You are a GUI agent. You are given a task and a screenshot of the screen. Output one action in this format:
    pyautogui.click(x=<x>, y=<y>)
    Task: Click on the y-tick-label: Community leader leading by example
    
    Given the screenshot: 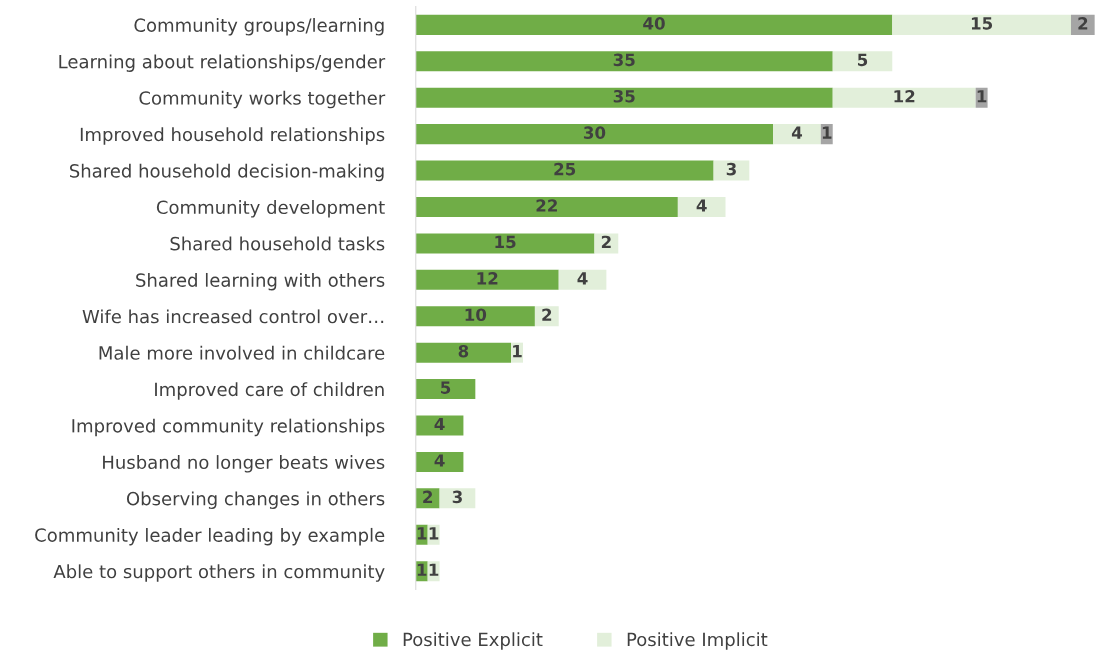 What is the action you would take?
    pyautogui.click(x=210, y=536)
    